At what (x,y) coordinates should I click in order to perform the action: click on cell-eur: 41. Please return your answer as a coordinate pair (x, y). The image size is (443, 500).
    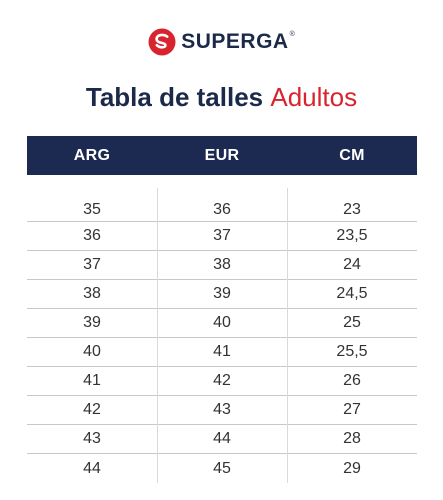
    Looking at the image, I should click on (222, 351).